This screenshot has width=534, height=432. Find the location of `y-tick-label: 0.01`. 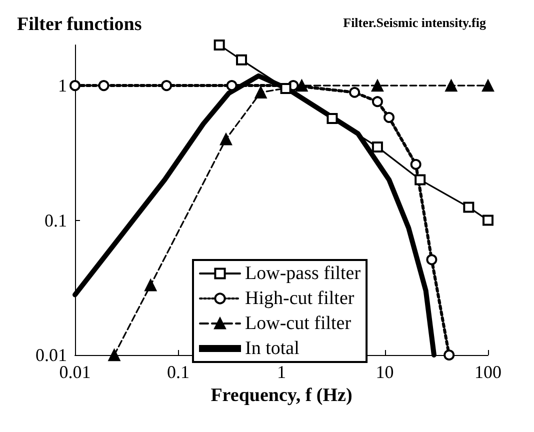

y-tick-label: 0.01 is located at coordinates (51, 355).